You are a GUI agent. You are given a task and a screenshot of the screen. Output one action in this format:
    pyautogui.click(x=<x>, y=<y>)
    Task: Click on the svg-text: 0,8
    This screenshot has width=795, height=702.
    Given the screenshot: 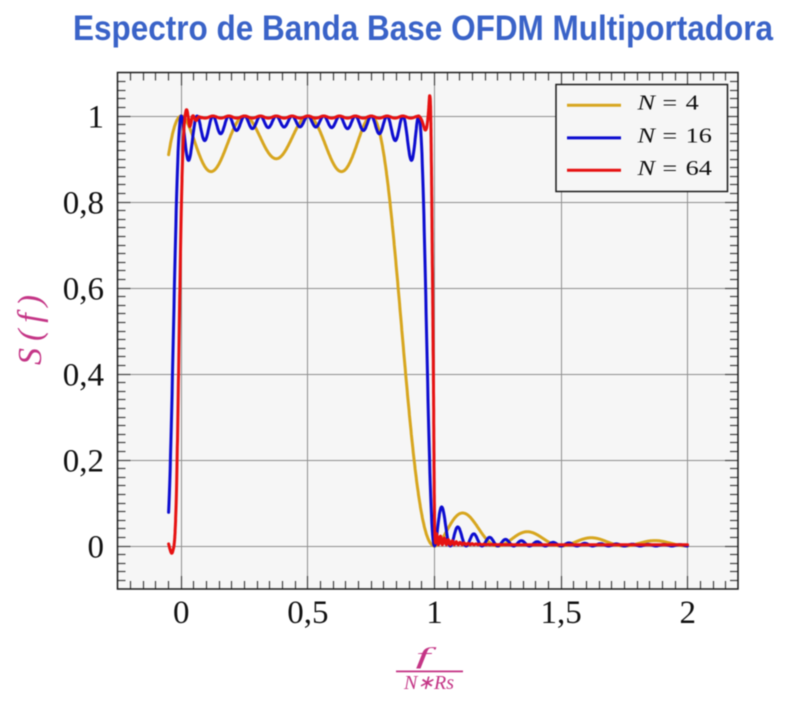 What is the action you would take?
    pyautogui.click(x=83, y=204)
    